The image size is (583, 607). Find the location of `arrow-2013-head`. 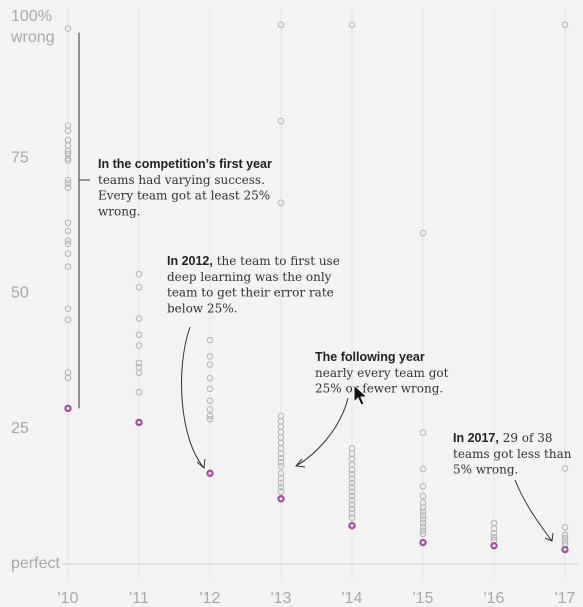

arrow-2013-head is located at coordinates (300, 463).